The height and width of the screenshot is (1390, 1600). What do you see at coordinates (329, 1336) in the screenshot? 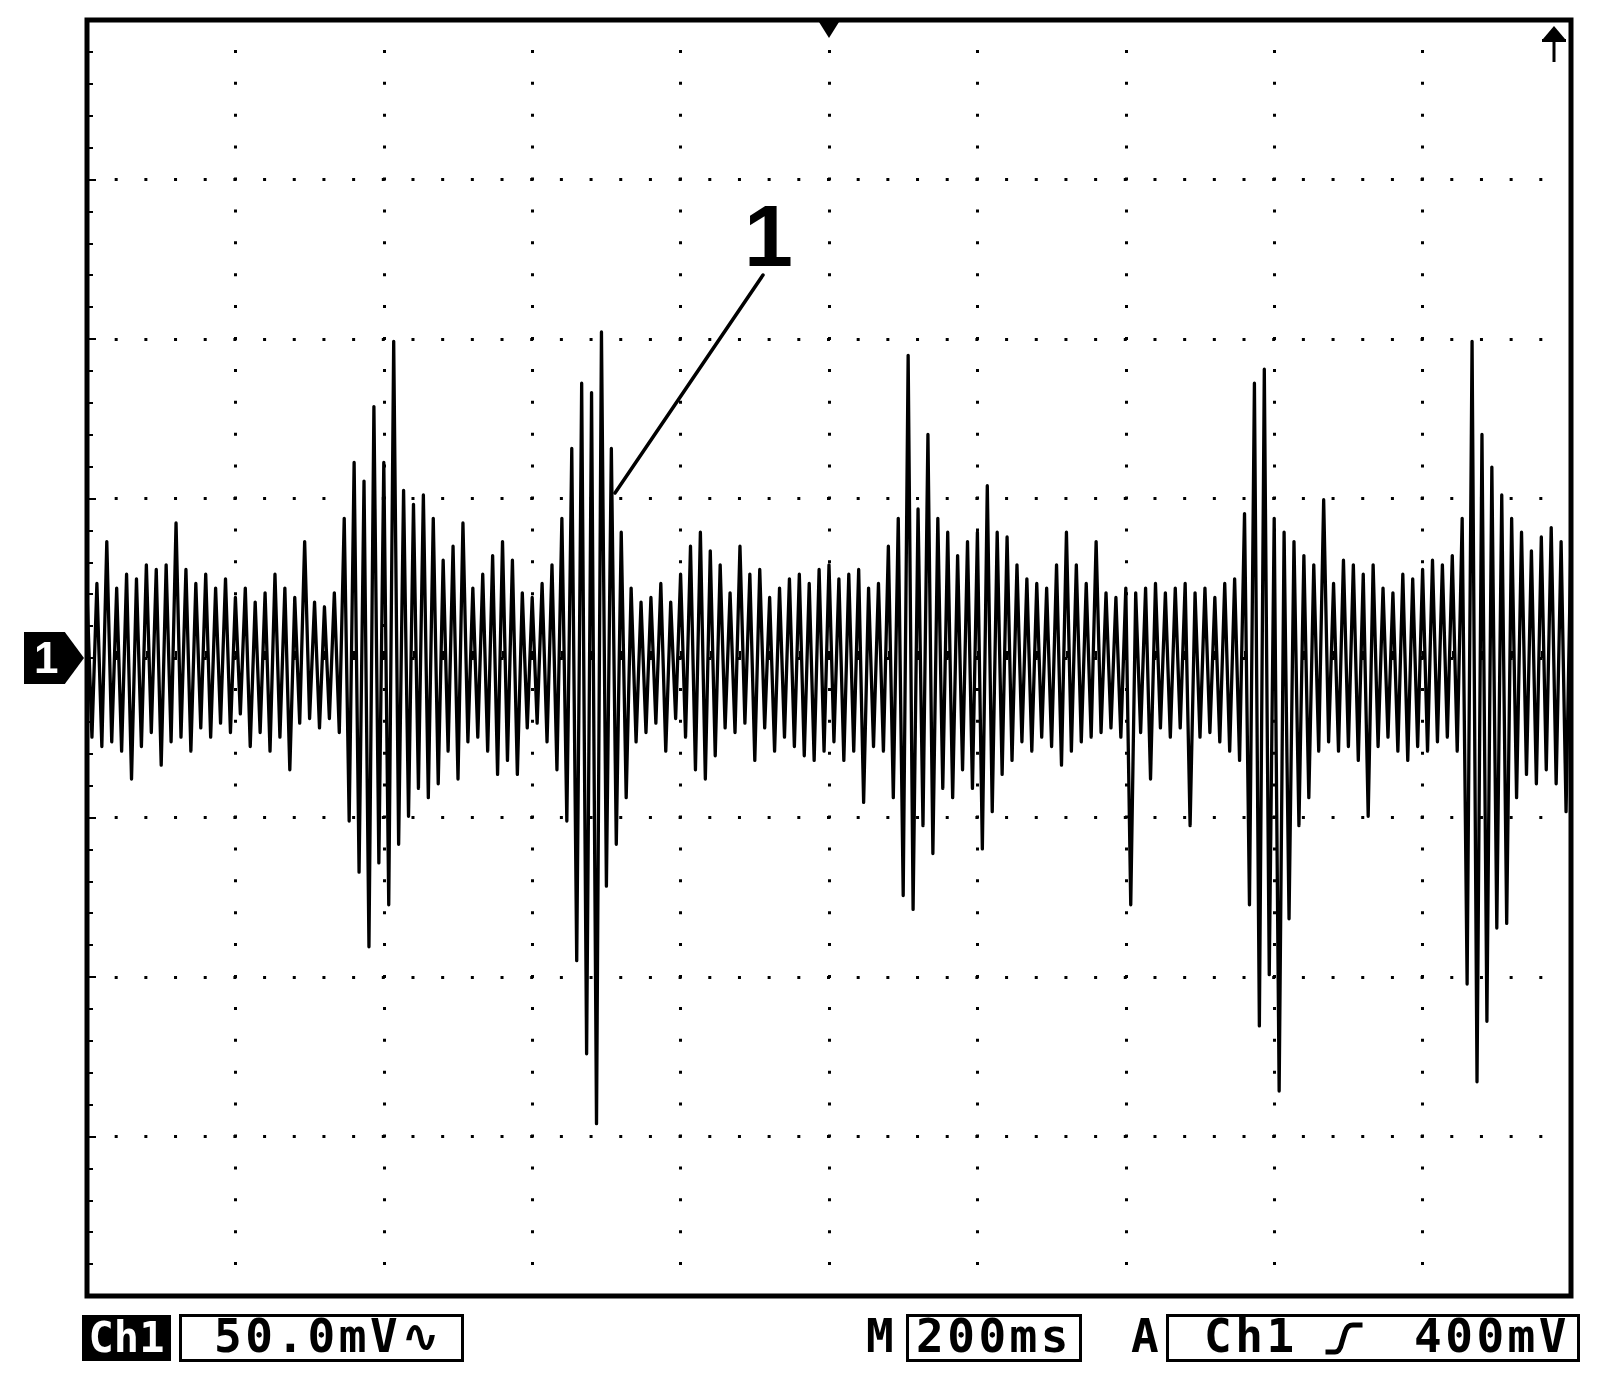
I see `text: 50.0mV∿` at bounding box center [329, 1336].